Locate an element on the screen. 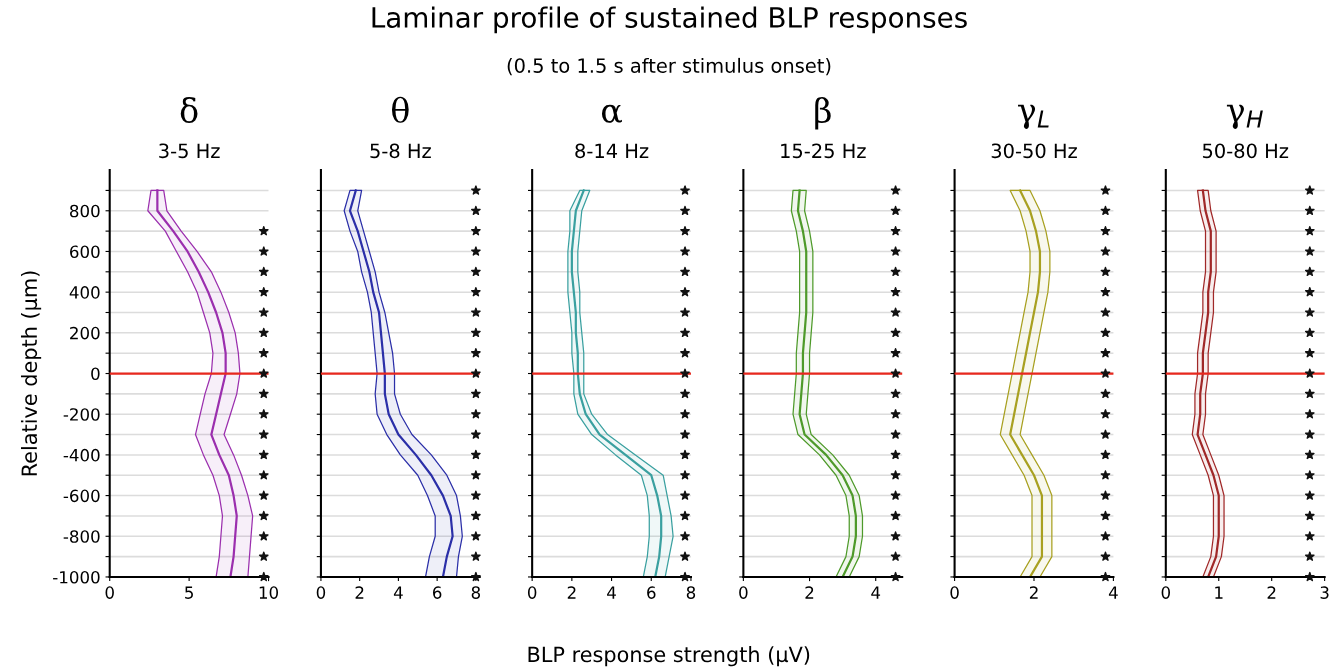 Image resolution: width=1338 pixels, height=667 pixels. chart-title: δ is located at coordinates (189, 109).